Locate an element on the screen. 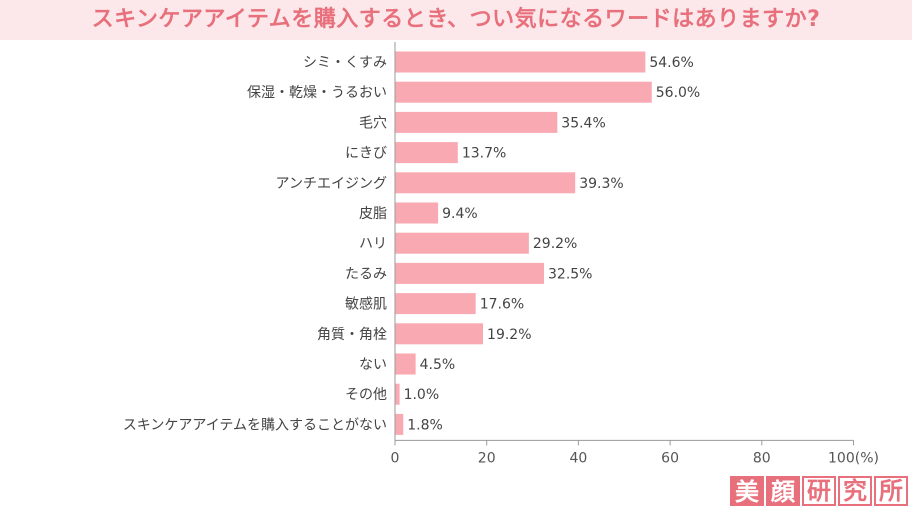 The width and height of the screenshot is (912, 508). brand-logo: 美 顔 研 究 所 is located at coordinates (819, 491).